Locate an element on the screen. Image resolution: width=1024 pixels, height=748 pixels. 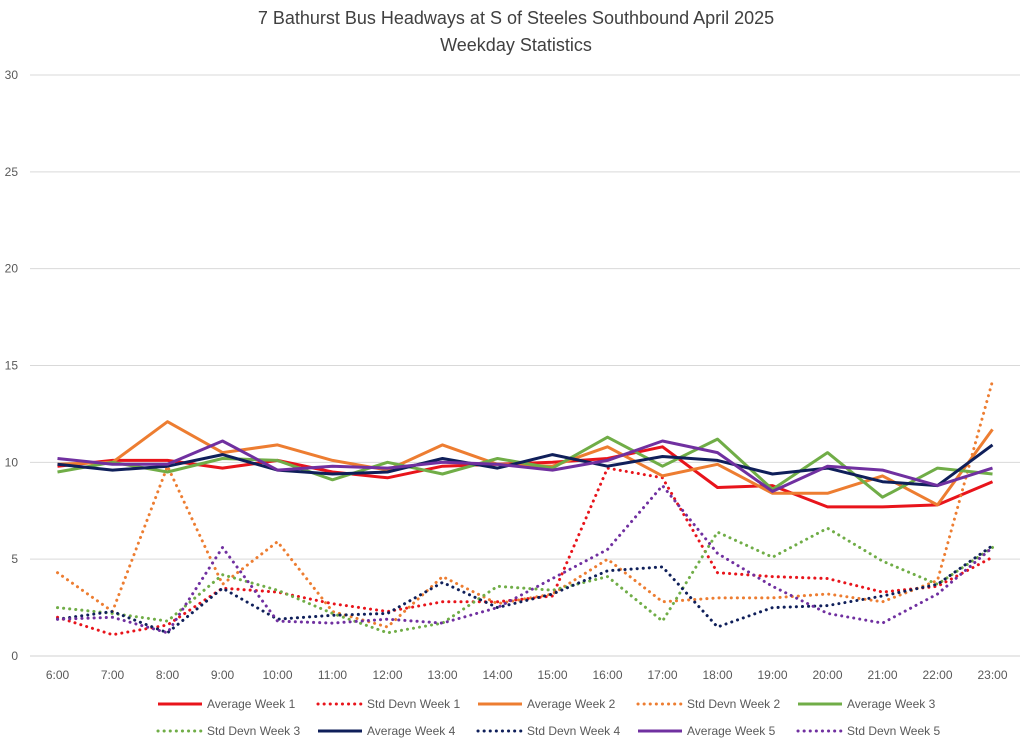
legend-label: Average Week 3 is located at coordinates (891, 704).